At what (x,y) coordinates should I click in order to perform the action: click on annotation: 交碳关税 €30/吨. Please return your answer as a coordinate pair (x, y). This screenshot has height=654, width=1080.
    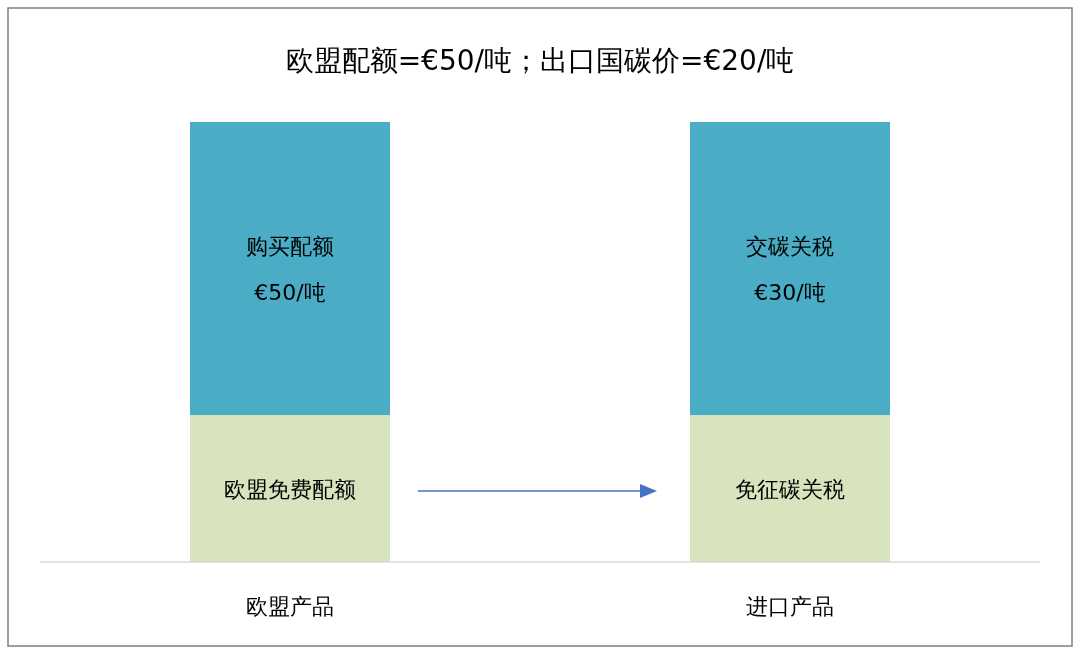
    Looking at the image, I should click on (790, 269).